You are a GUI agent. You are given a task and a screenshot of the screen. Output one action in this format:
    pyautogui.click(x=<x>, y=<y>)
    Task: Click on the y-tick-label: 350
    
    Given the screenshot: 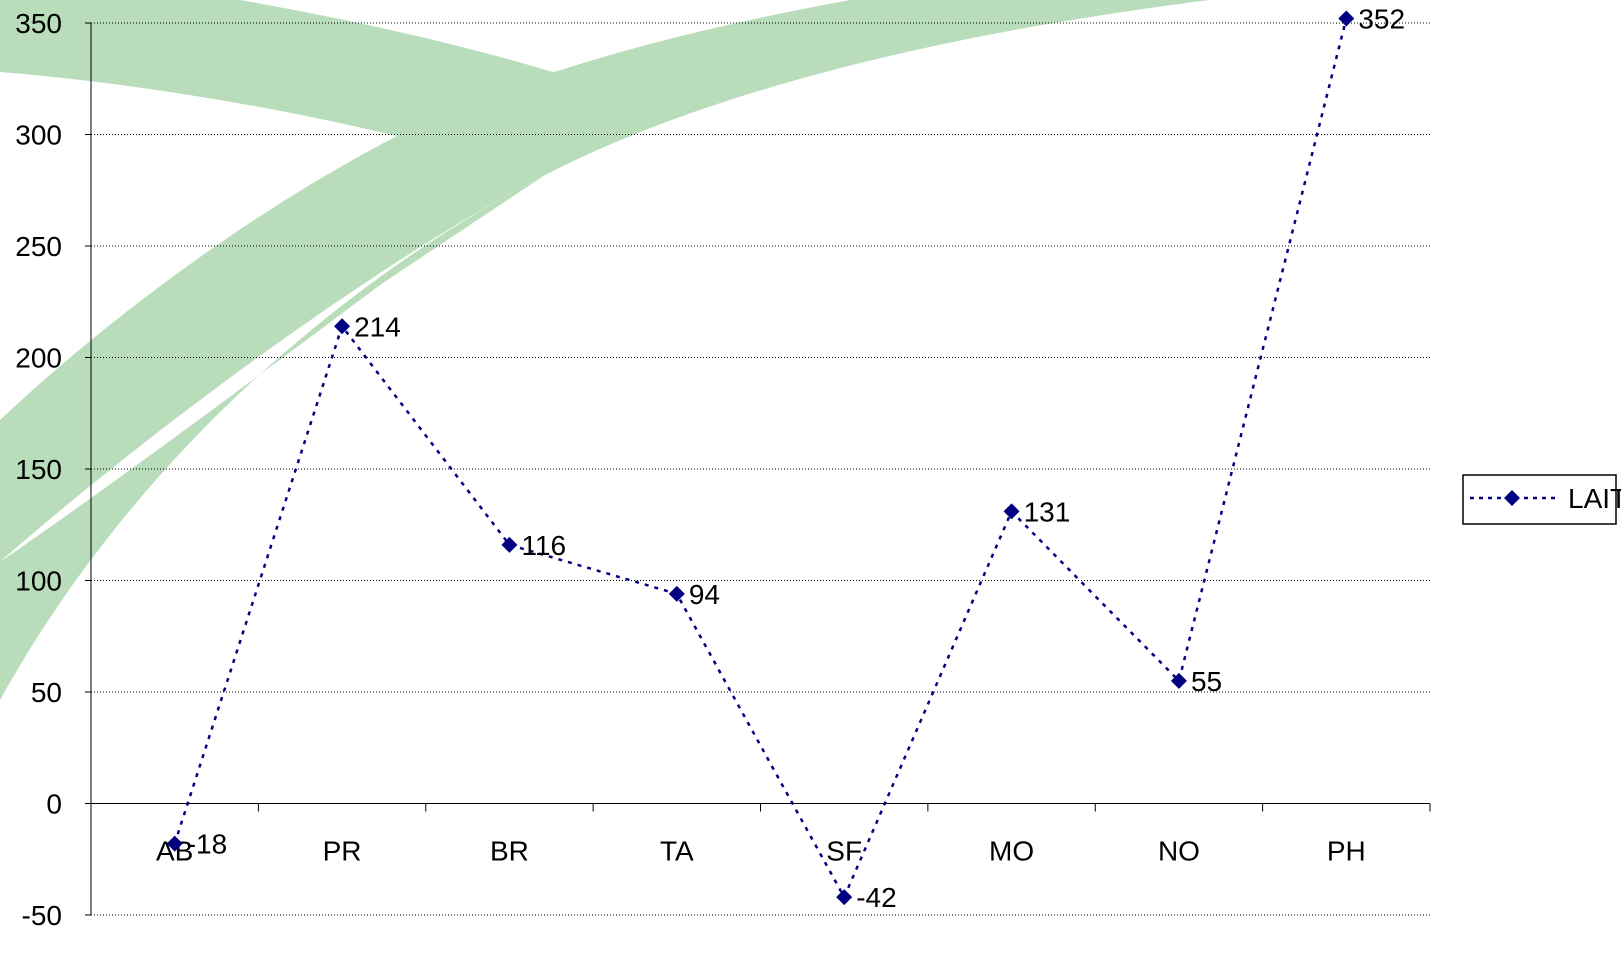 What is the action you would take?
    pyautogui.click(x=38, y=23)
    